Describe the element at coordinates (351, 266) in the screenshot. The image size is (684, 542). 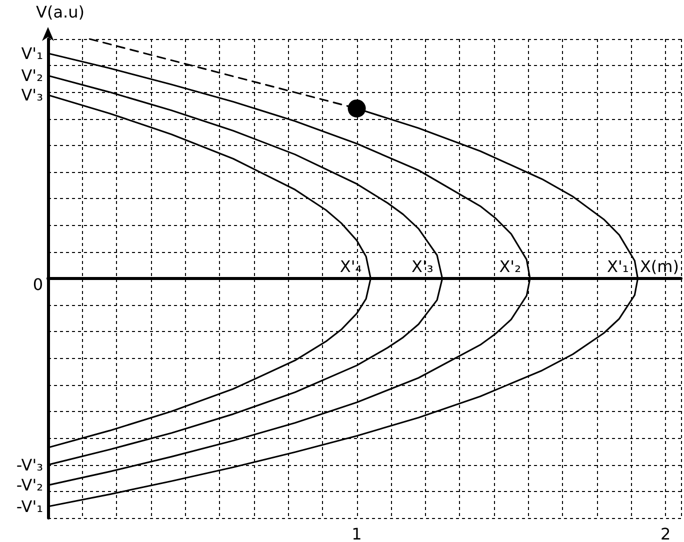
I see `annotation: X'₄` at that location.